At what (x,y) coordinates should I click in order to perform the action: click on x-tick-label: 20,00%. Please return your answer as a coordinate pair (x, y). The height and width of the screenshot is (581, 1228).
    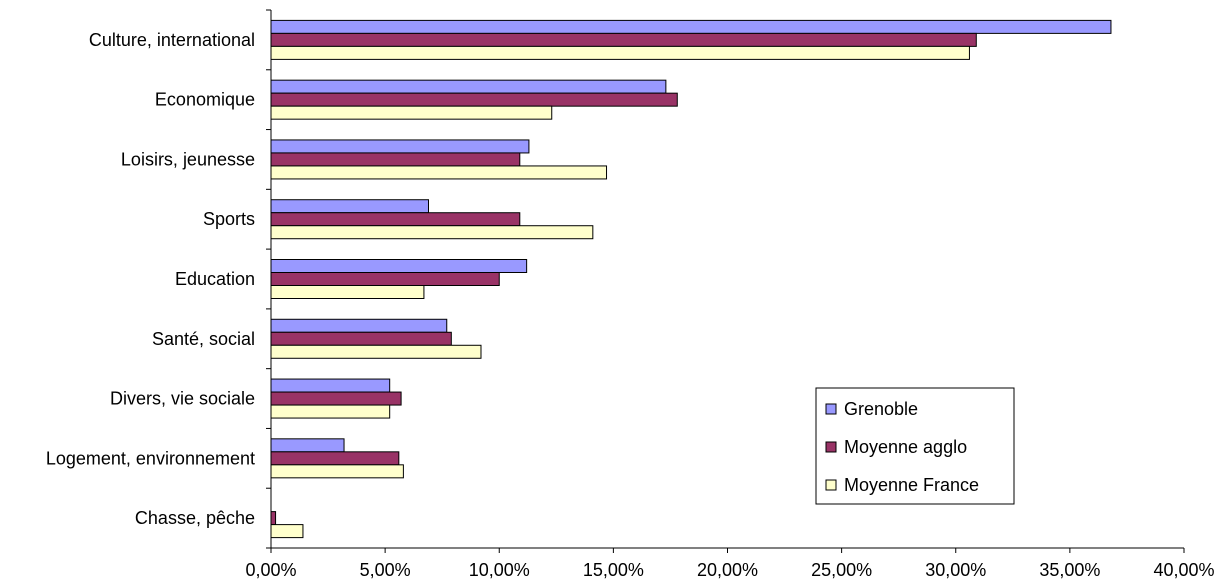
    Looking at the image, I should click on (727, 570).